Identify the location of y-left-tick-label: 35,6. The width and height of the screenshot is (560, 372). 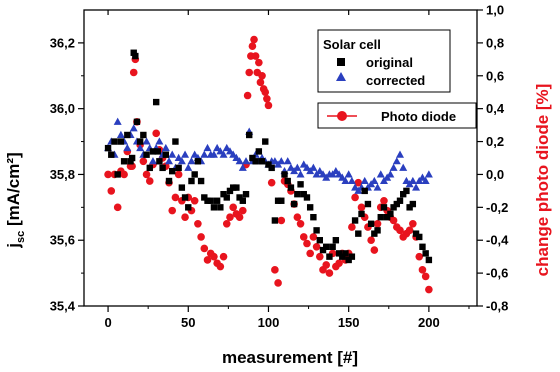
(62, 240).